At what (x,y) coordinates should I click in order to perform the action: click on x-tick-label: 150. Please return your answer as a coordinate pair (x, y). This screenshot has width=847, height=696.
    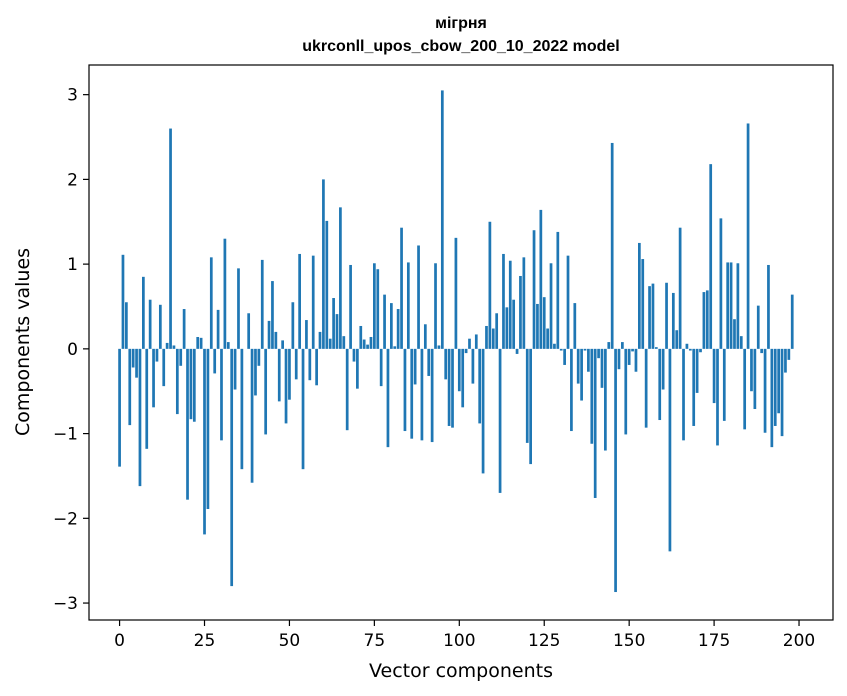
    Looking at the image, I should click on (629, 641).